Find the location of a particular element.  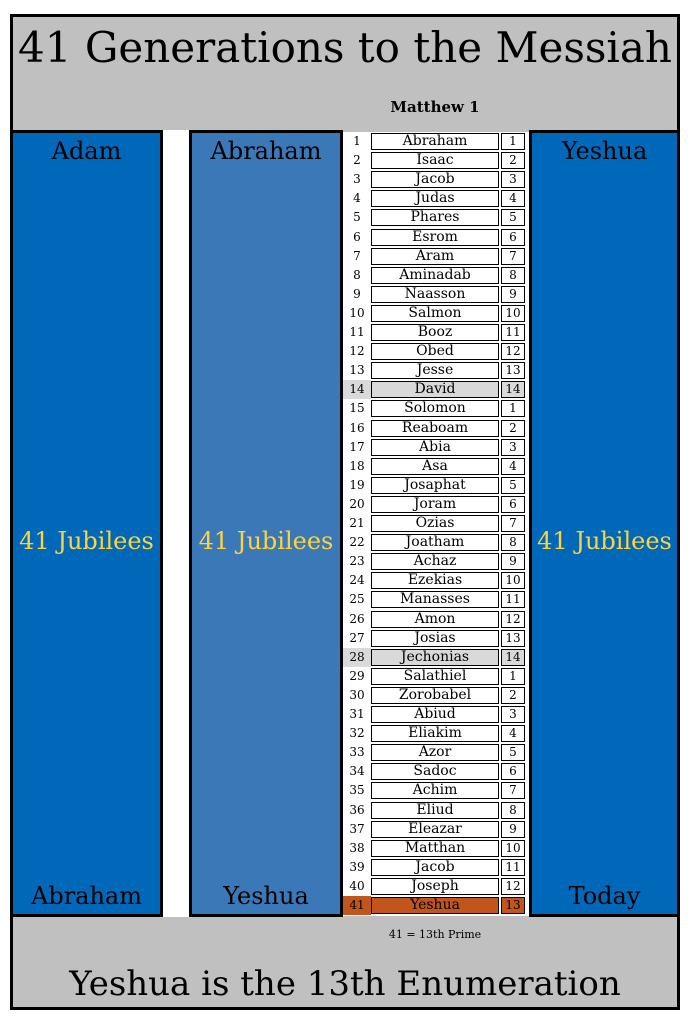

generation-row: 6 Esrom 6 is located at coordinates (436, 237).